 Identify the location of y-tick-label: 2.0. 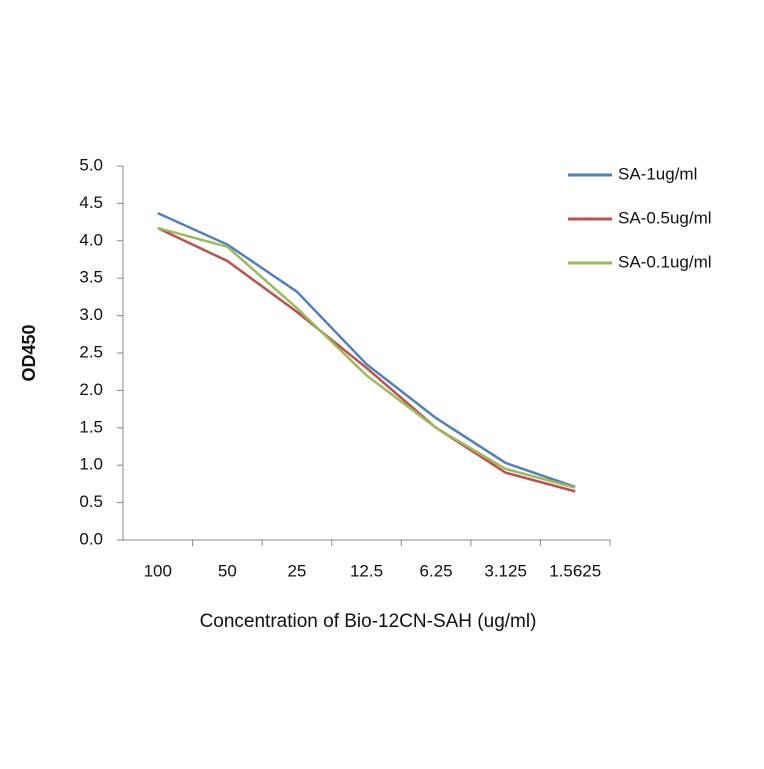
(91, 389).